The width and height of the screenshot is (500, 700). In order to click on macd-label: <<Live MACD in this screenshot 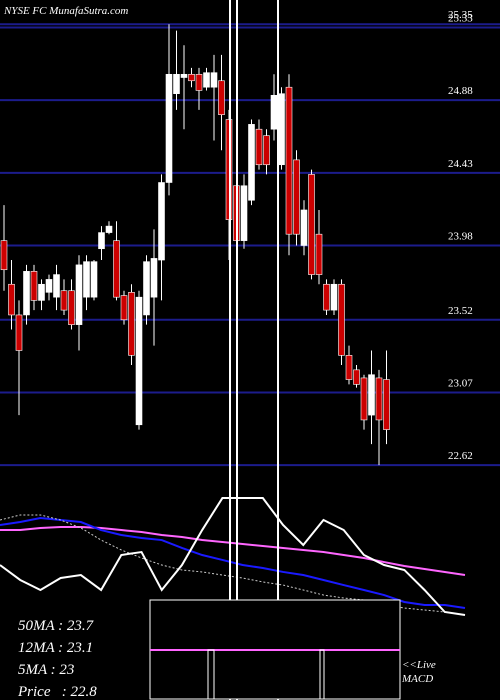, I will do `click(419, 672)`.